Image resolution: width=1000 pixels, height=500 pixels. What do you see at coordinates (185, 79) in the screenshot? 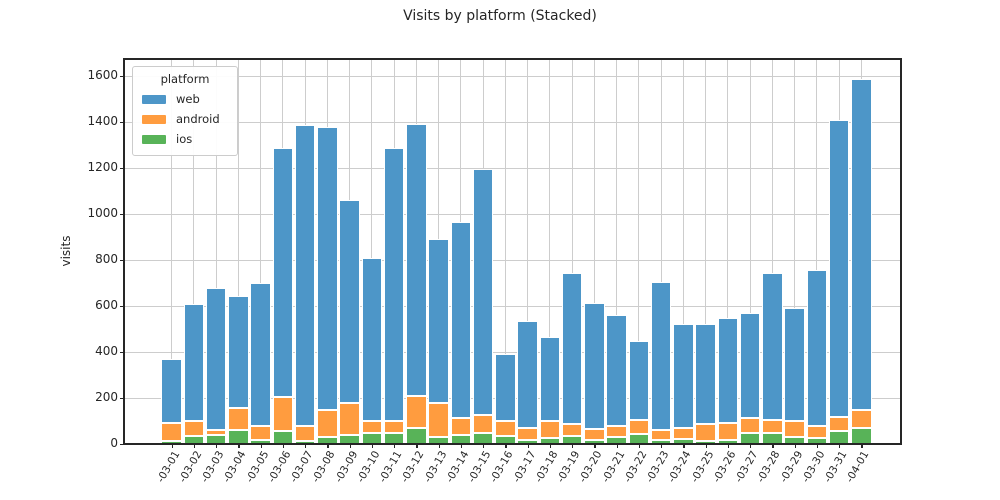
I see `legend-title: platform` at bounding box center [185, 79].